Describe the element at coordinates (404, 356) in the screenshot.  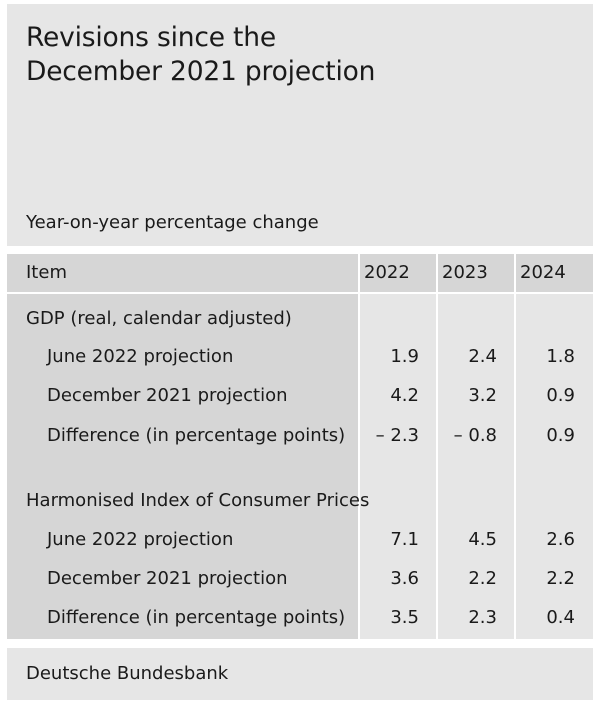
I see `row-value: 1.9` at that location.